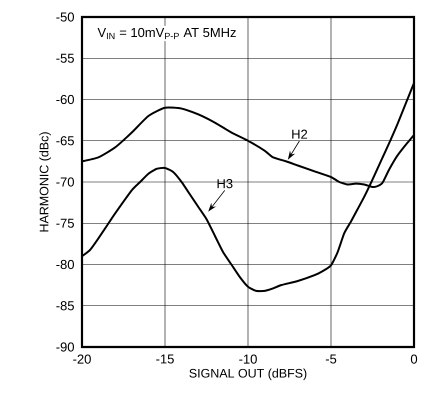 The width and height of the screenshot is (423, 408). What do you see at coordinates (65, 58) in the screenshot?
I see `y-tick-label: -55` at bounding box center [65, 58].